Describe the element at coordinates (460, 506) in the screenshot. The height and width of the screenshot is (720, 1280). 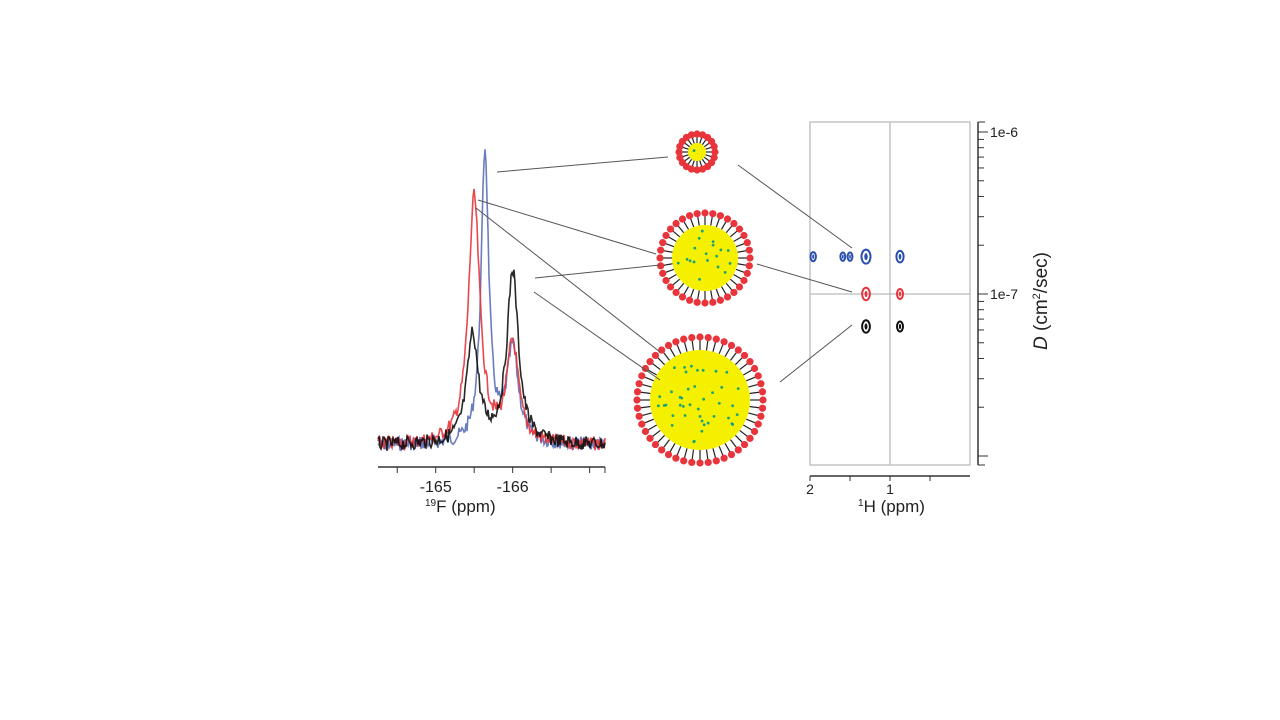
I see `f-axis-label: 19F (ppm)` at that location.